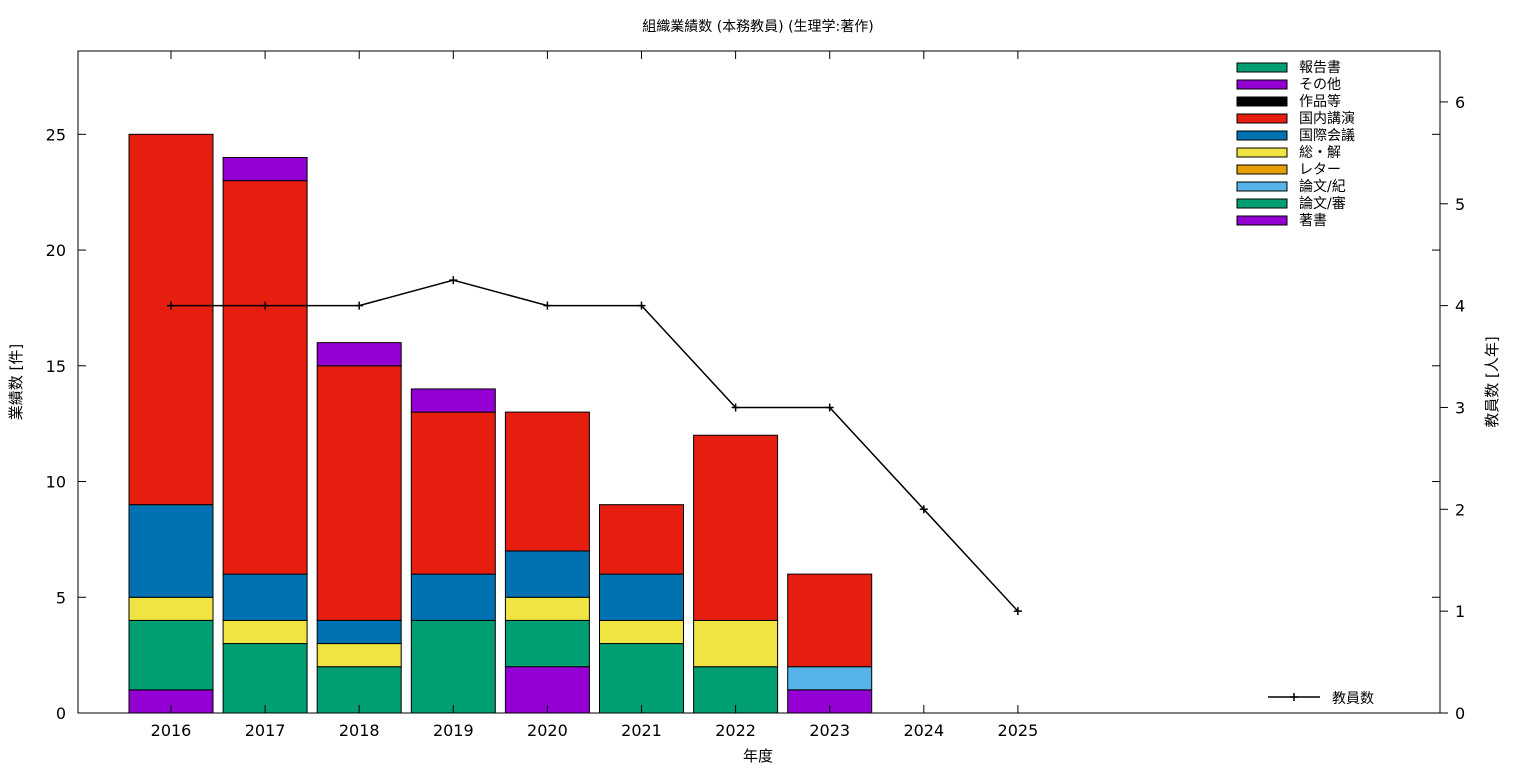  I want to click on x-axis-label: 年度, so click(758, 756).